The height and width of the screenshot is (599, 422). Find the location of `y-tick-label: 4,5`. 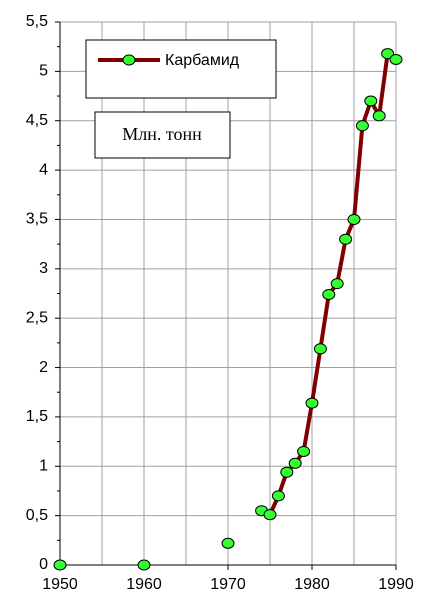

y-tick-label: 4,5 is located at coordinates (37, 120).